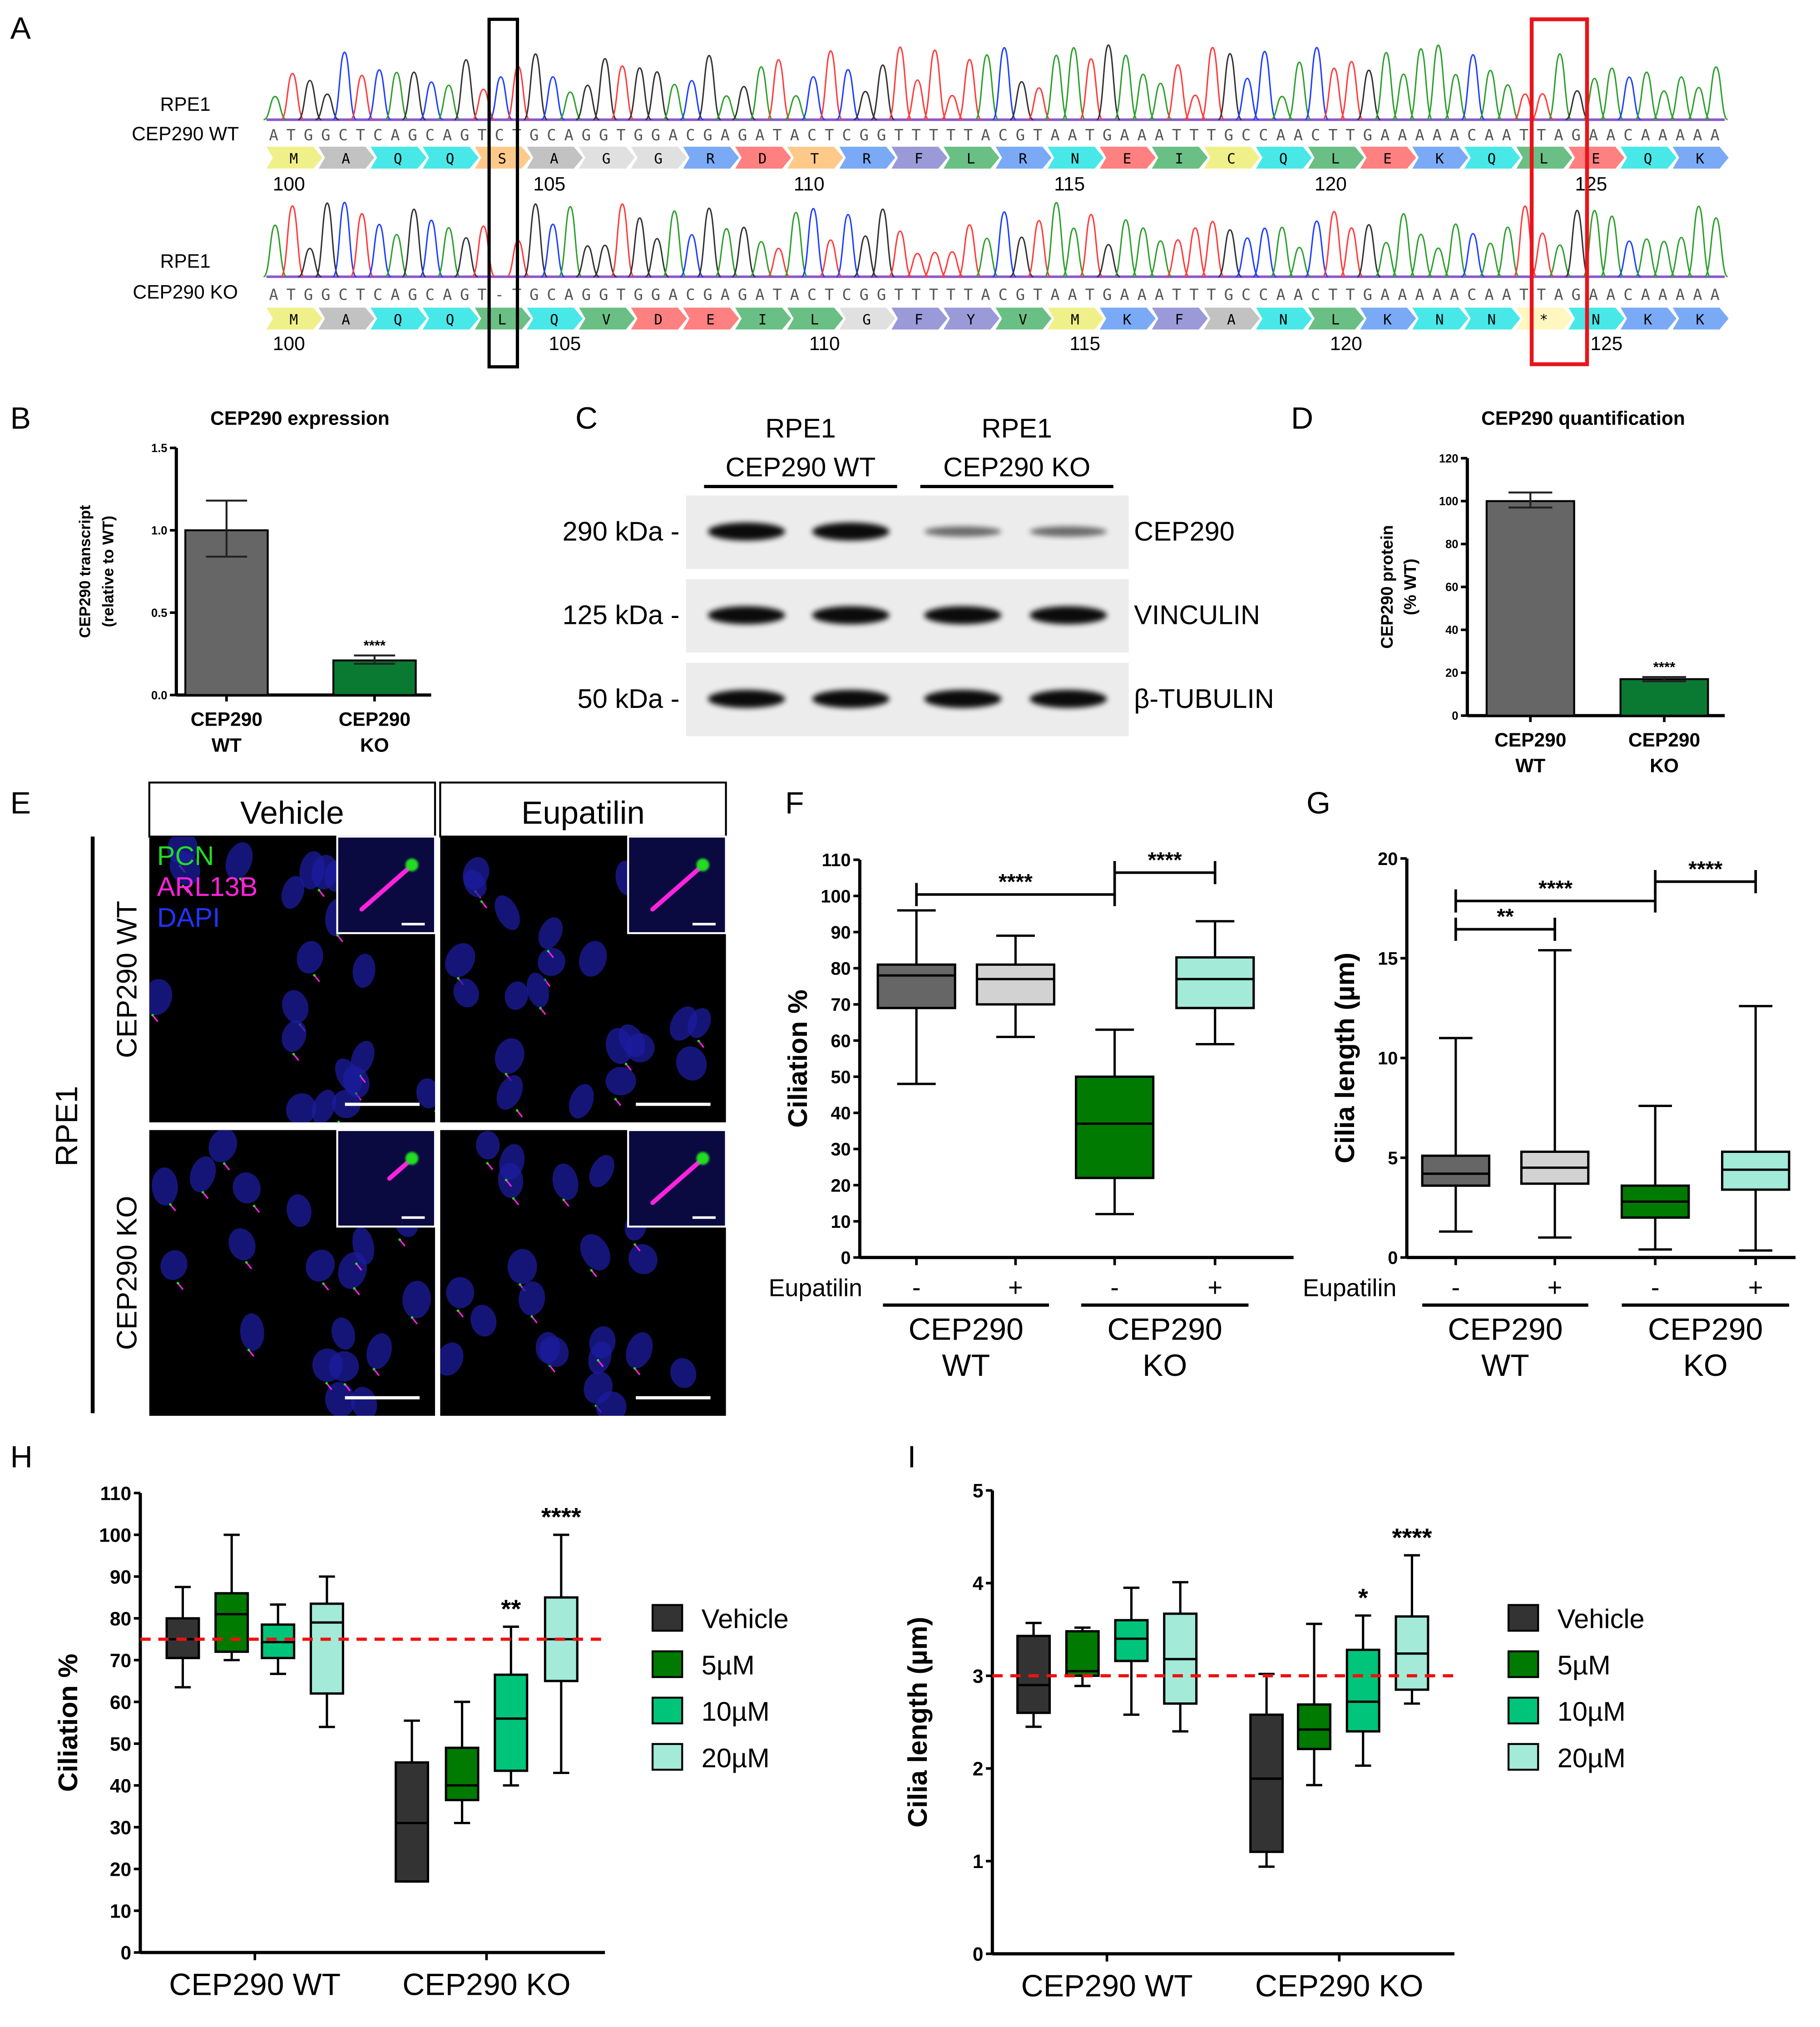  I want to click on box-plot-vehicle, so click(413, 1801).